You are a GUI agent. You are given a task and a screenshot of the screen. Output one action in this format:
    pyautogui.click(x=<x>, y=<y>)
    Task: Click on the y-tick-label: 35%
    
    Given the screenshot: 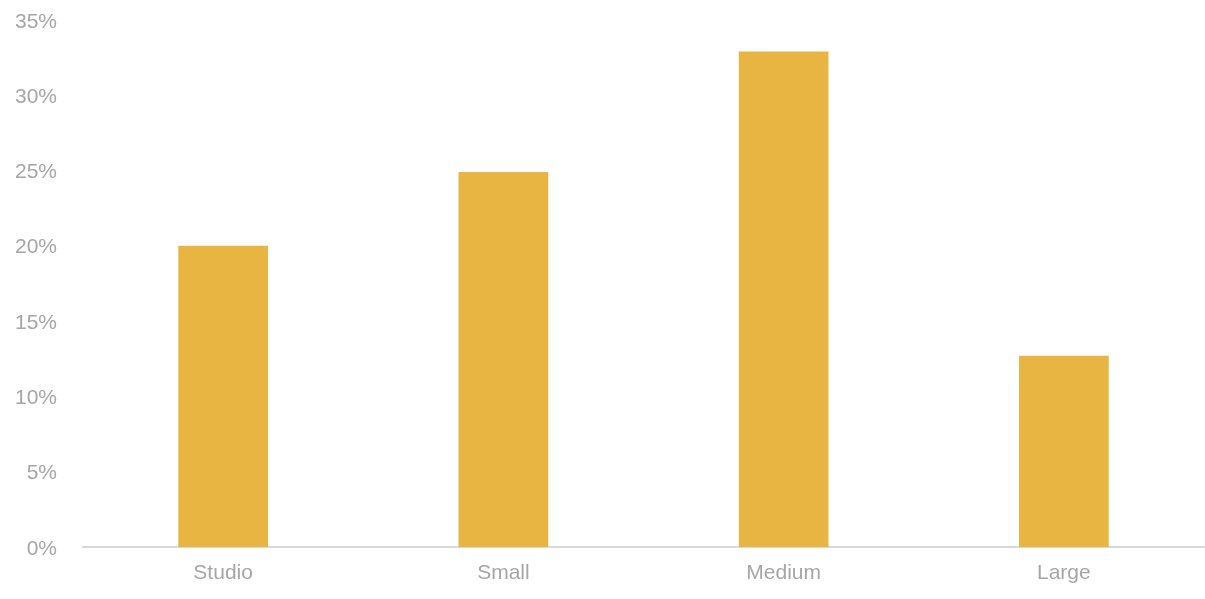 What is the action you would take?
    pyautogui.click(x=35, y=20)
    